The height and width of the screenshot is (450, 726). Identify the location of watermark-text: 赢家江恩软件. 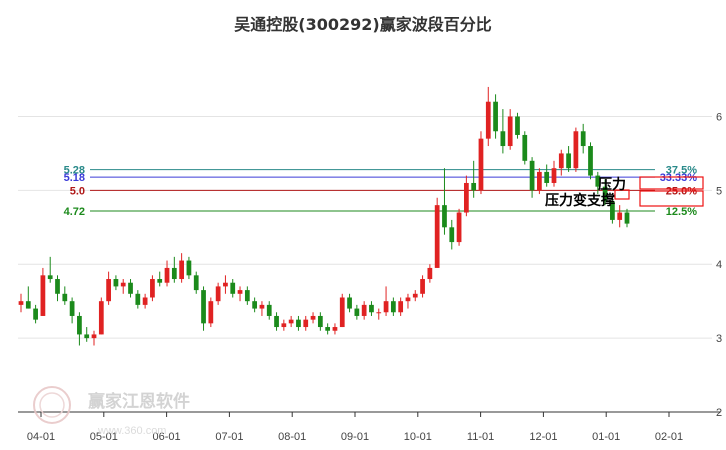
(139, 401).